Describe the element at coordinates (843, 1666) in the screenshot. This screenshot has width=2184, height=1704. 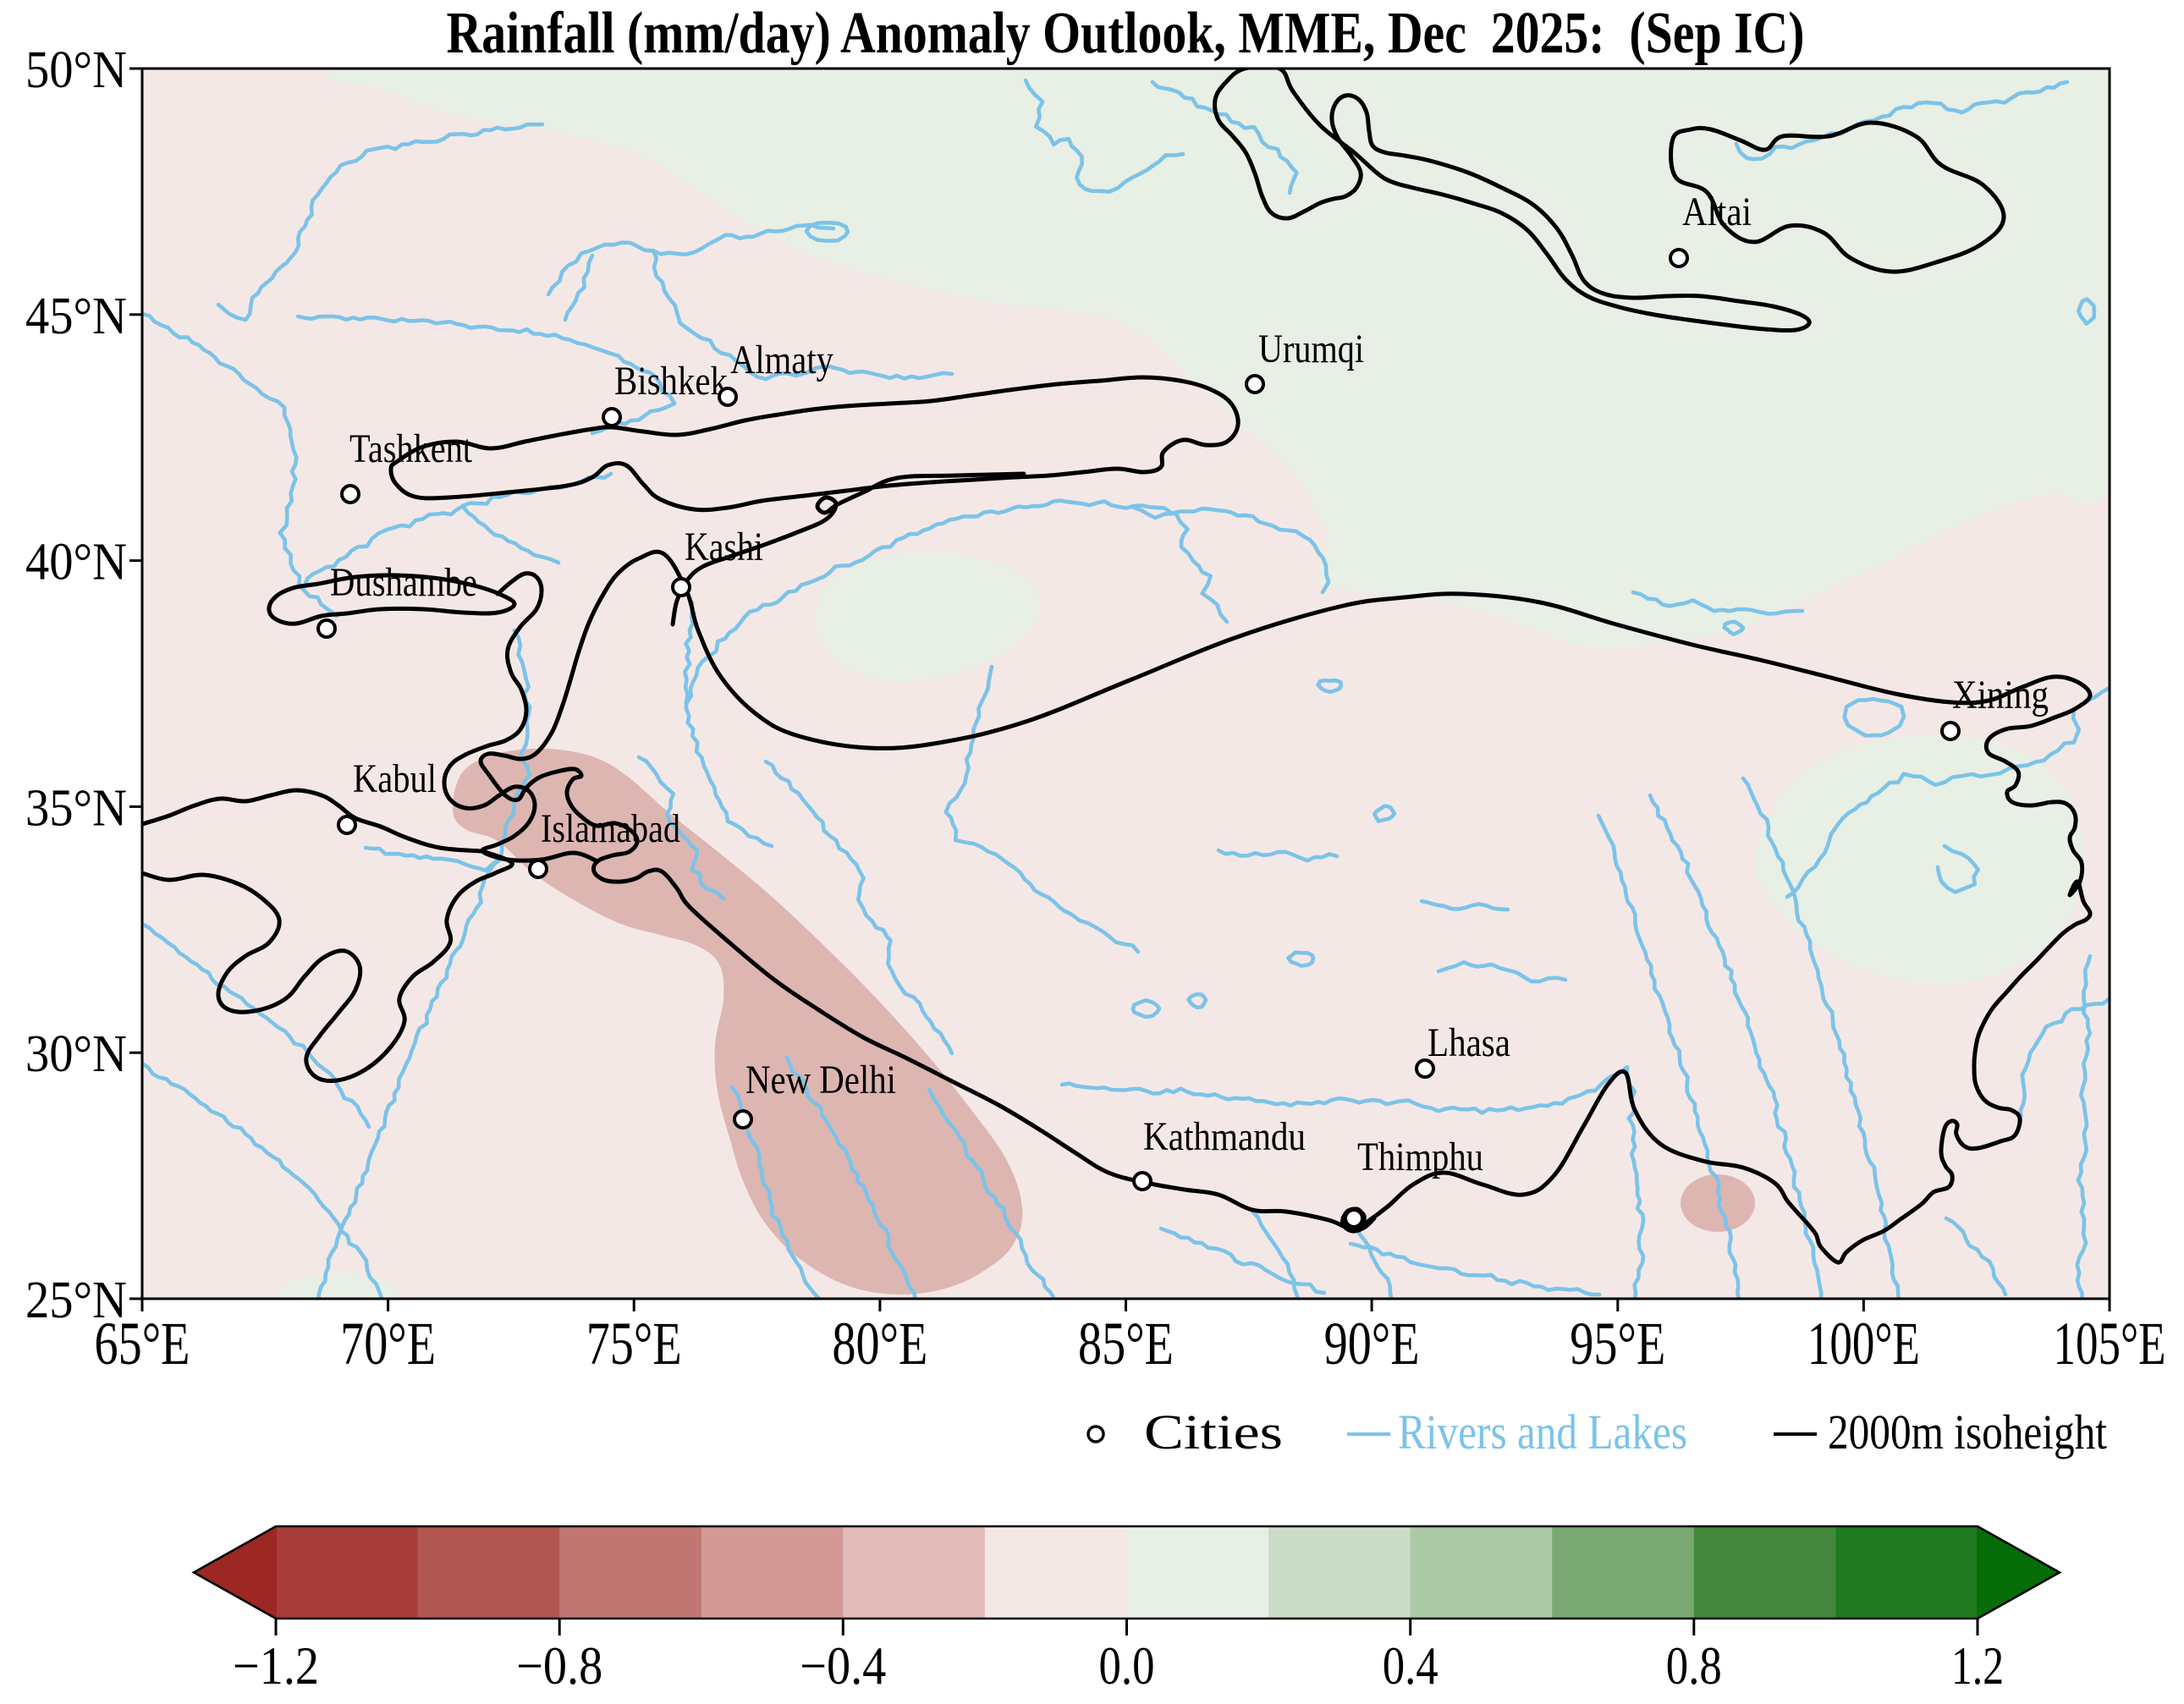
I see `svg-text: −0.4` at that location.